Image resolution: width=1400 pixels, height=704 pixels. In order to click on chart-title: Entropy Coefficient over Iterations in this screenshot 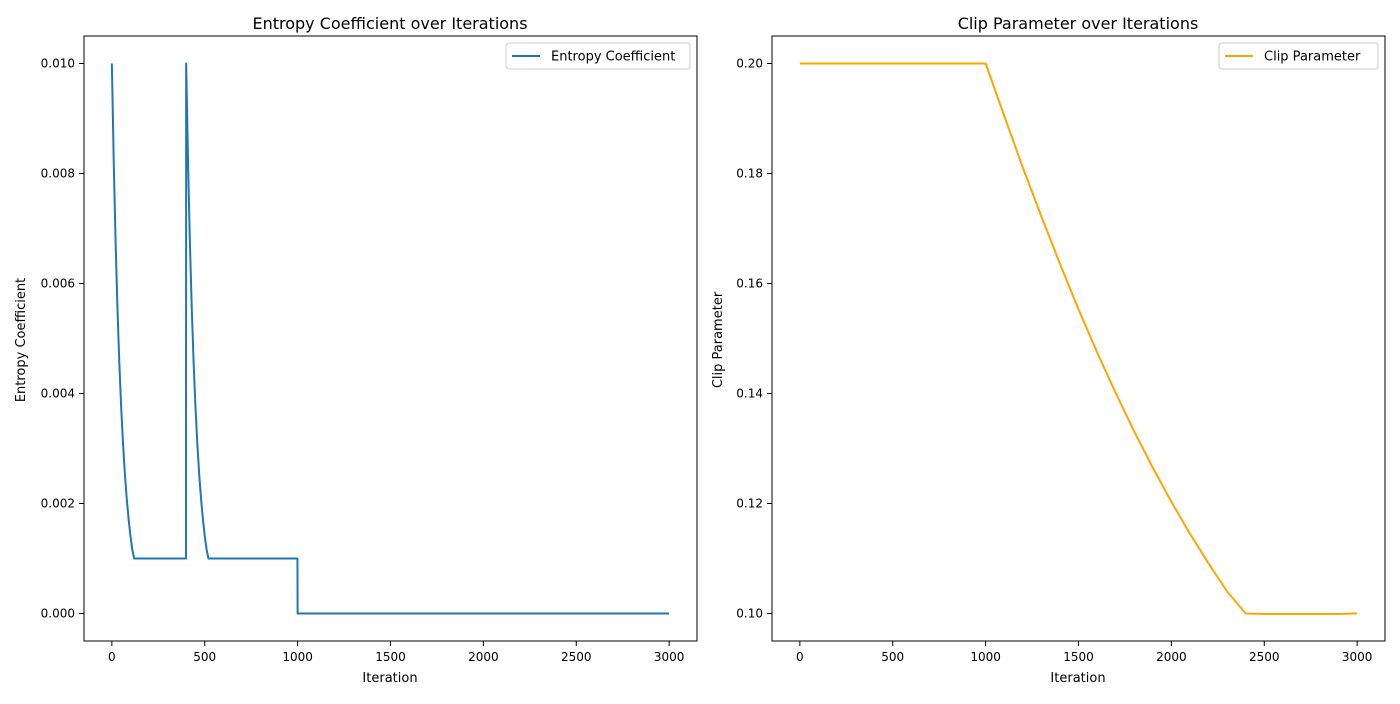, I will do `click(389, 23)`.